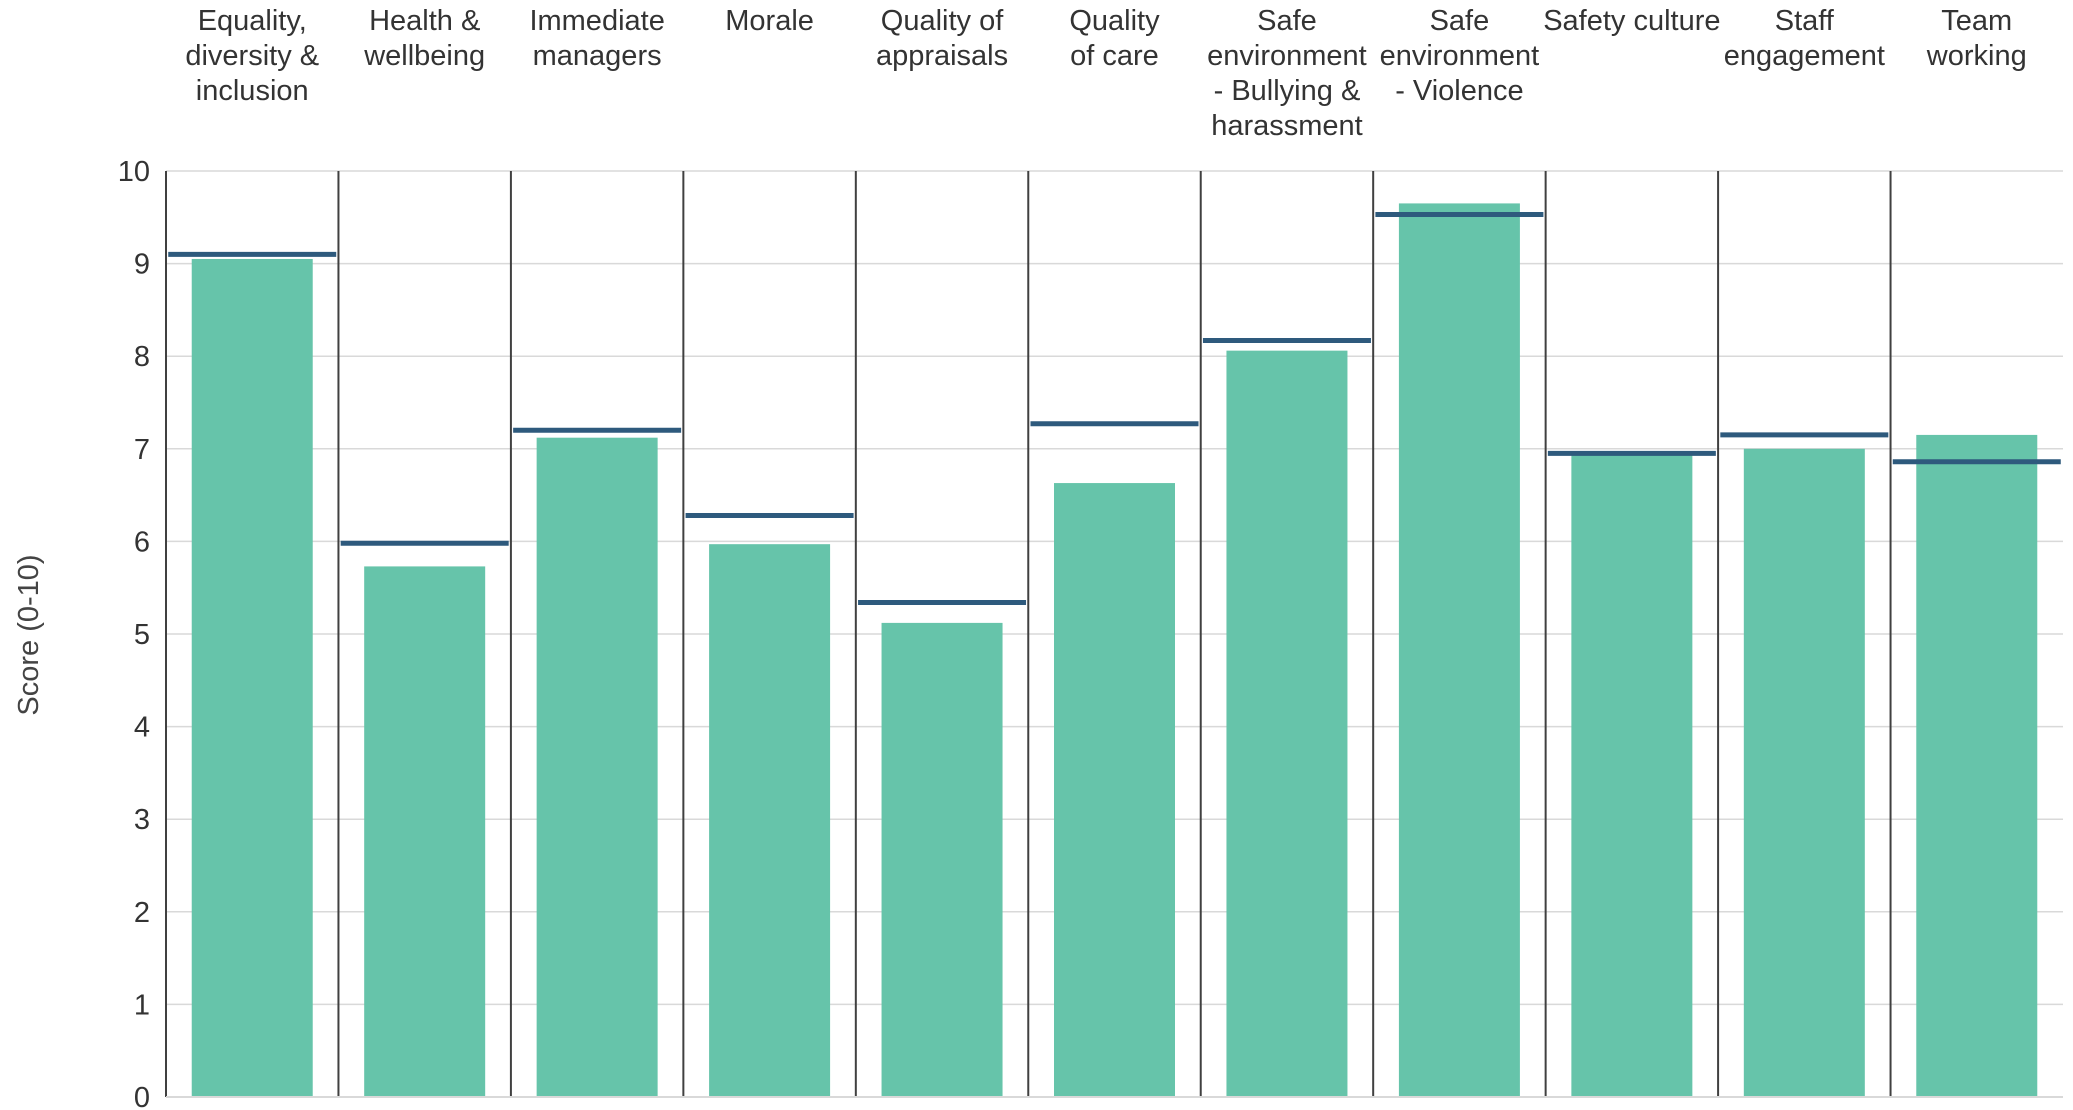 Image resolution: width=2073 pixels, height=1110 pixels. Describe the element at coordinates (942, 21) in the screenshot. I see `category-label-line: Quality of` at that location.